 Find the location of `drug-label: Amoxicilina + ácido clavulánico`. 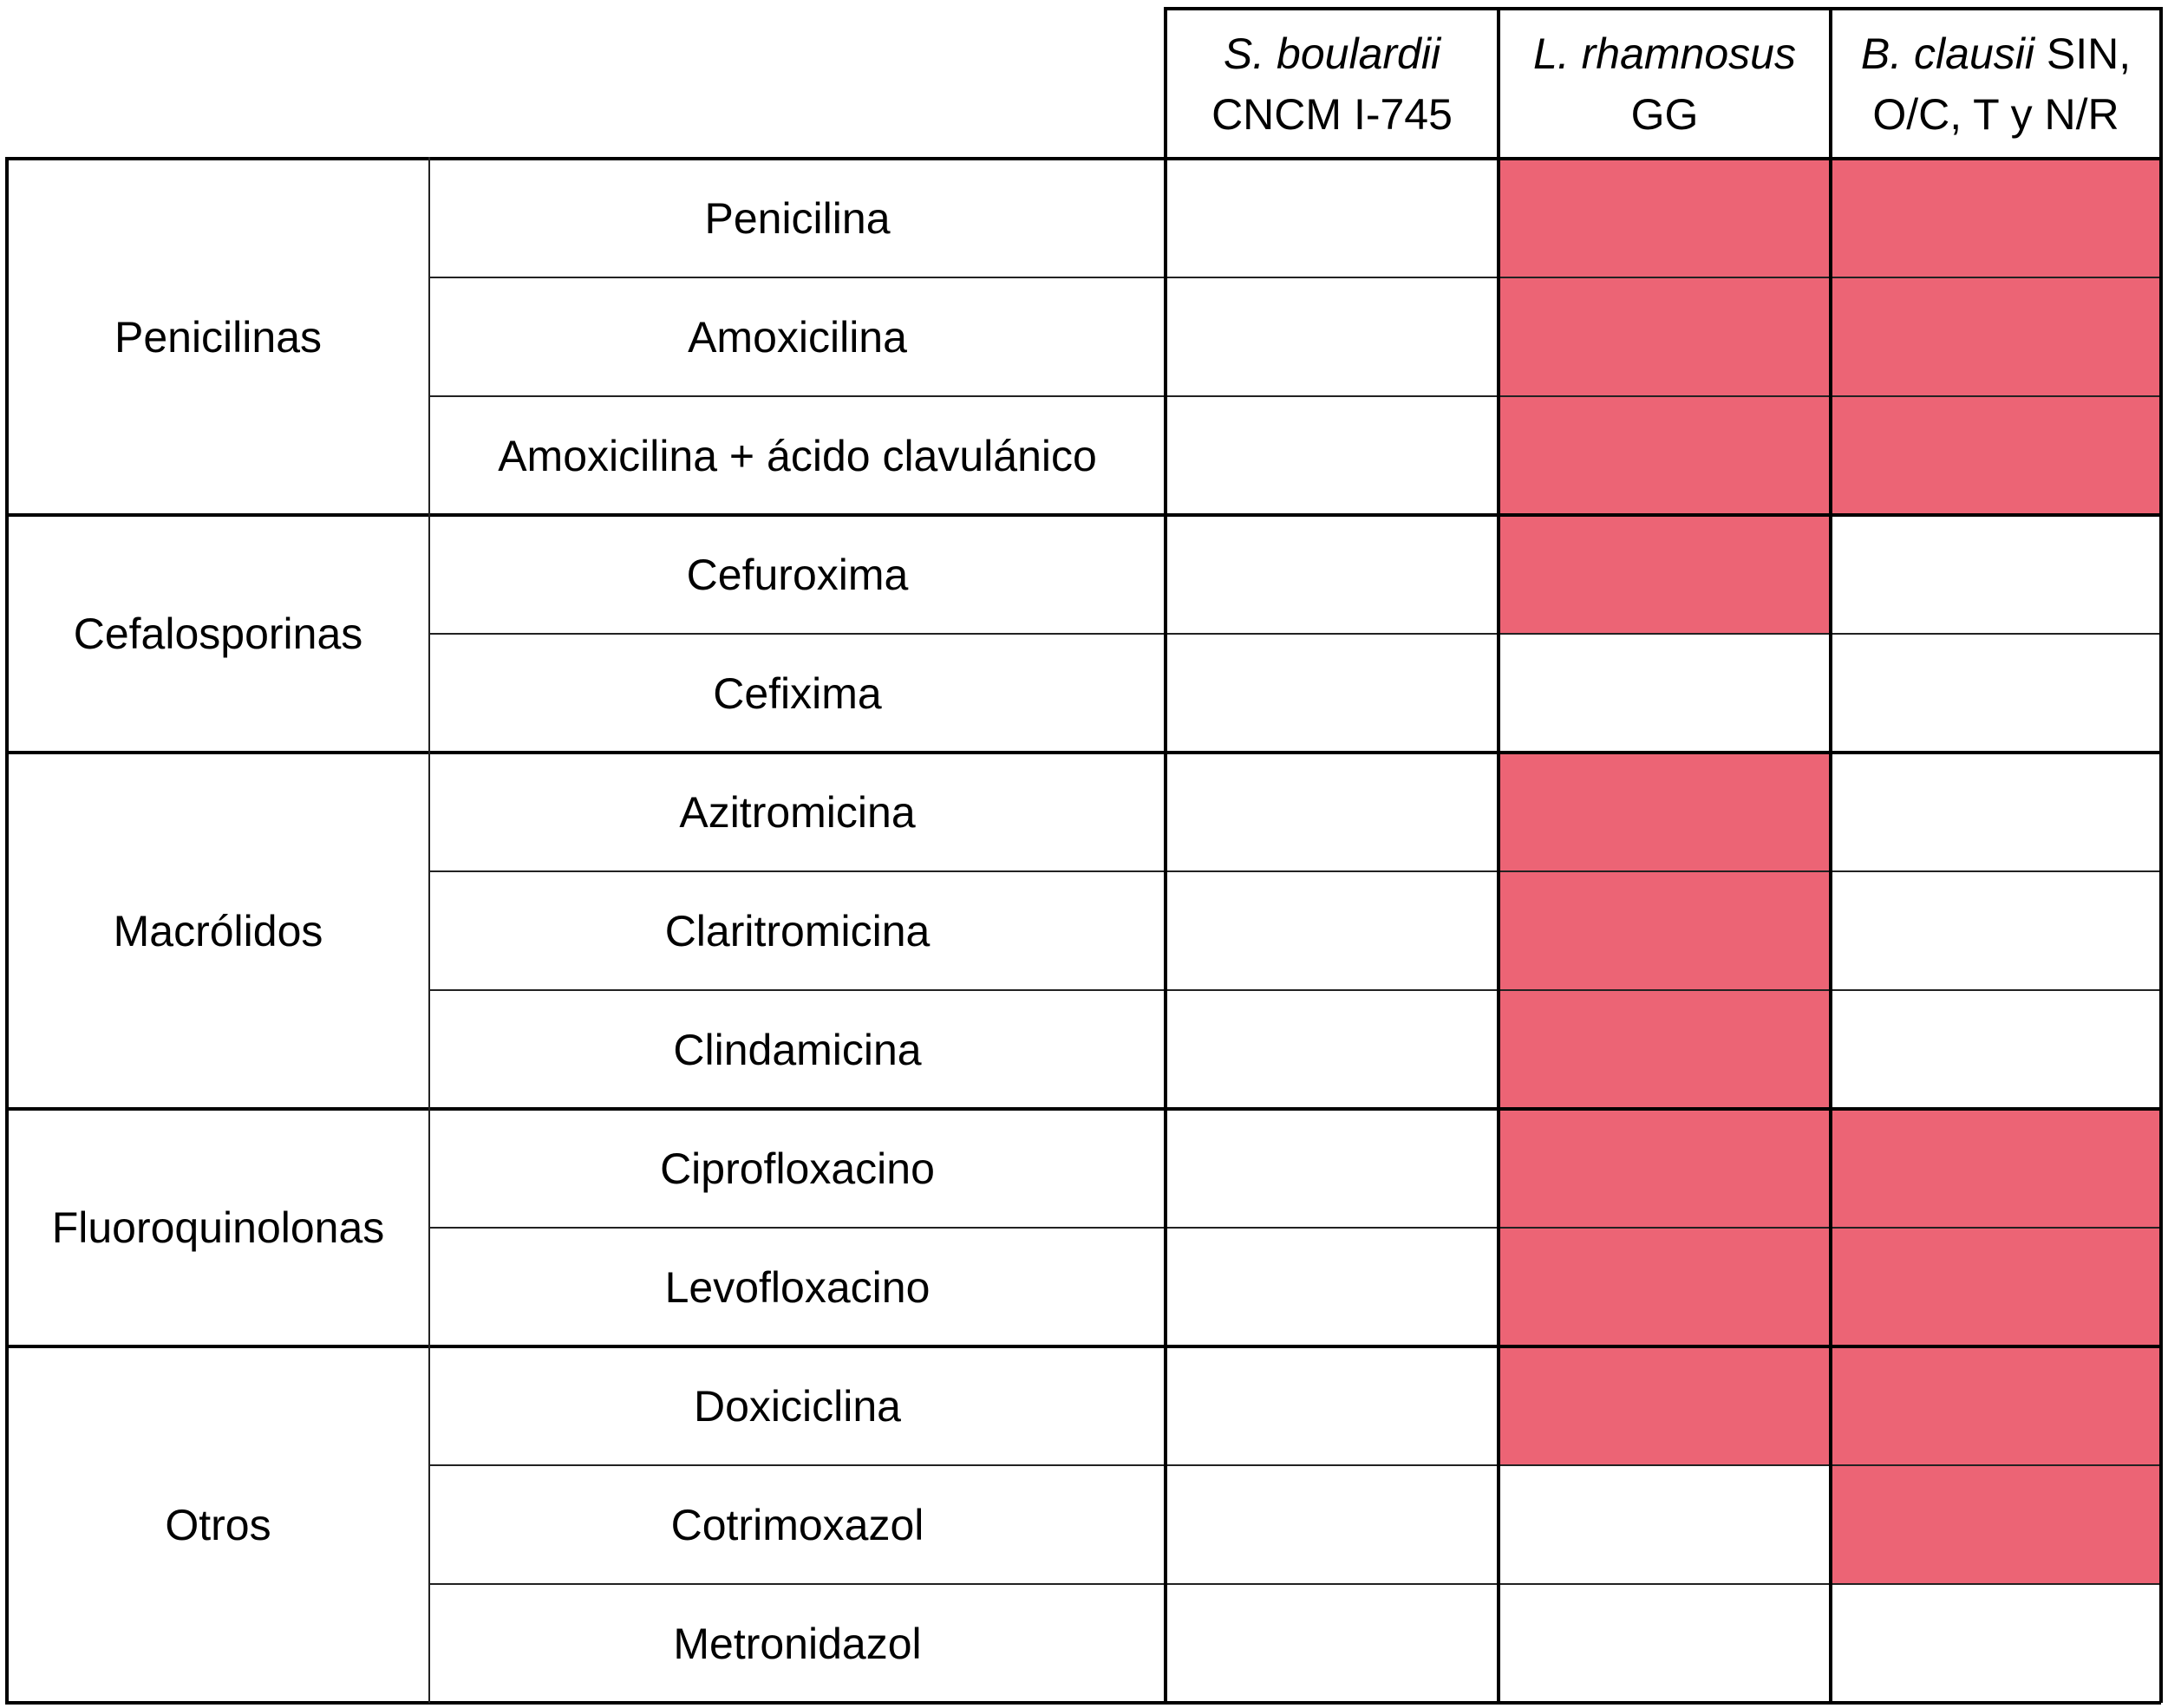

drug-label: Amoxicilina + ácido clavulánico is located at coordinates (797, 456).